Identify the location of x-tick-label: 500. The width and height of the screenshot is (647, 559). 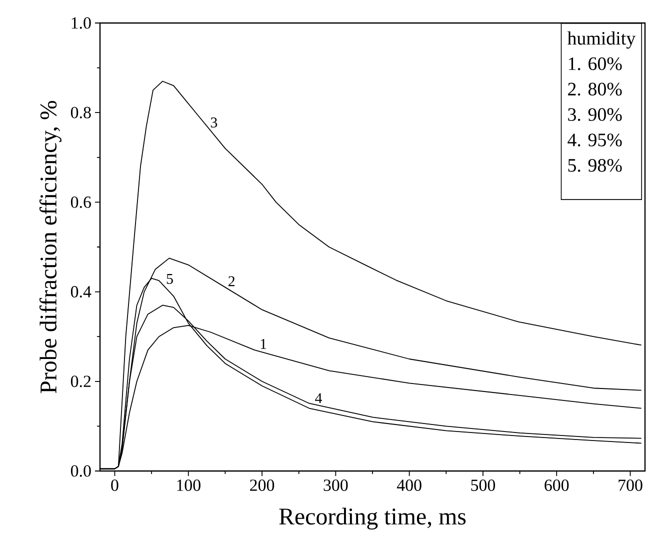
(483, 485).